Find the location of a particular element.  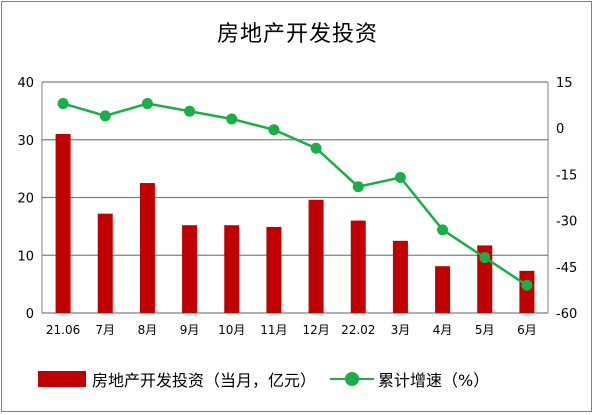

left-tick-label: 40 is located at coordinates (25, 83).